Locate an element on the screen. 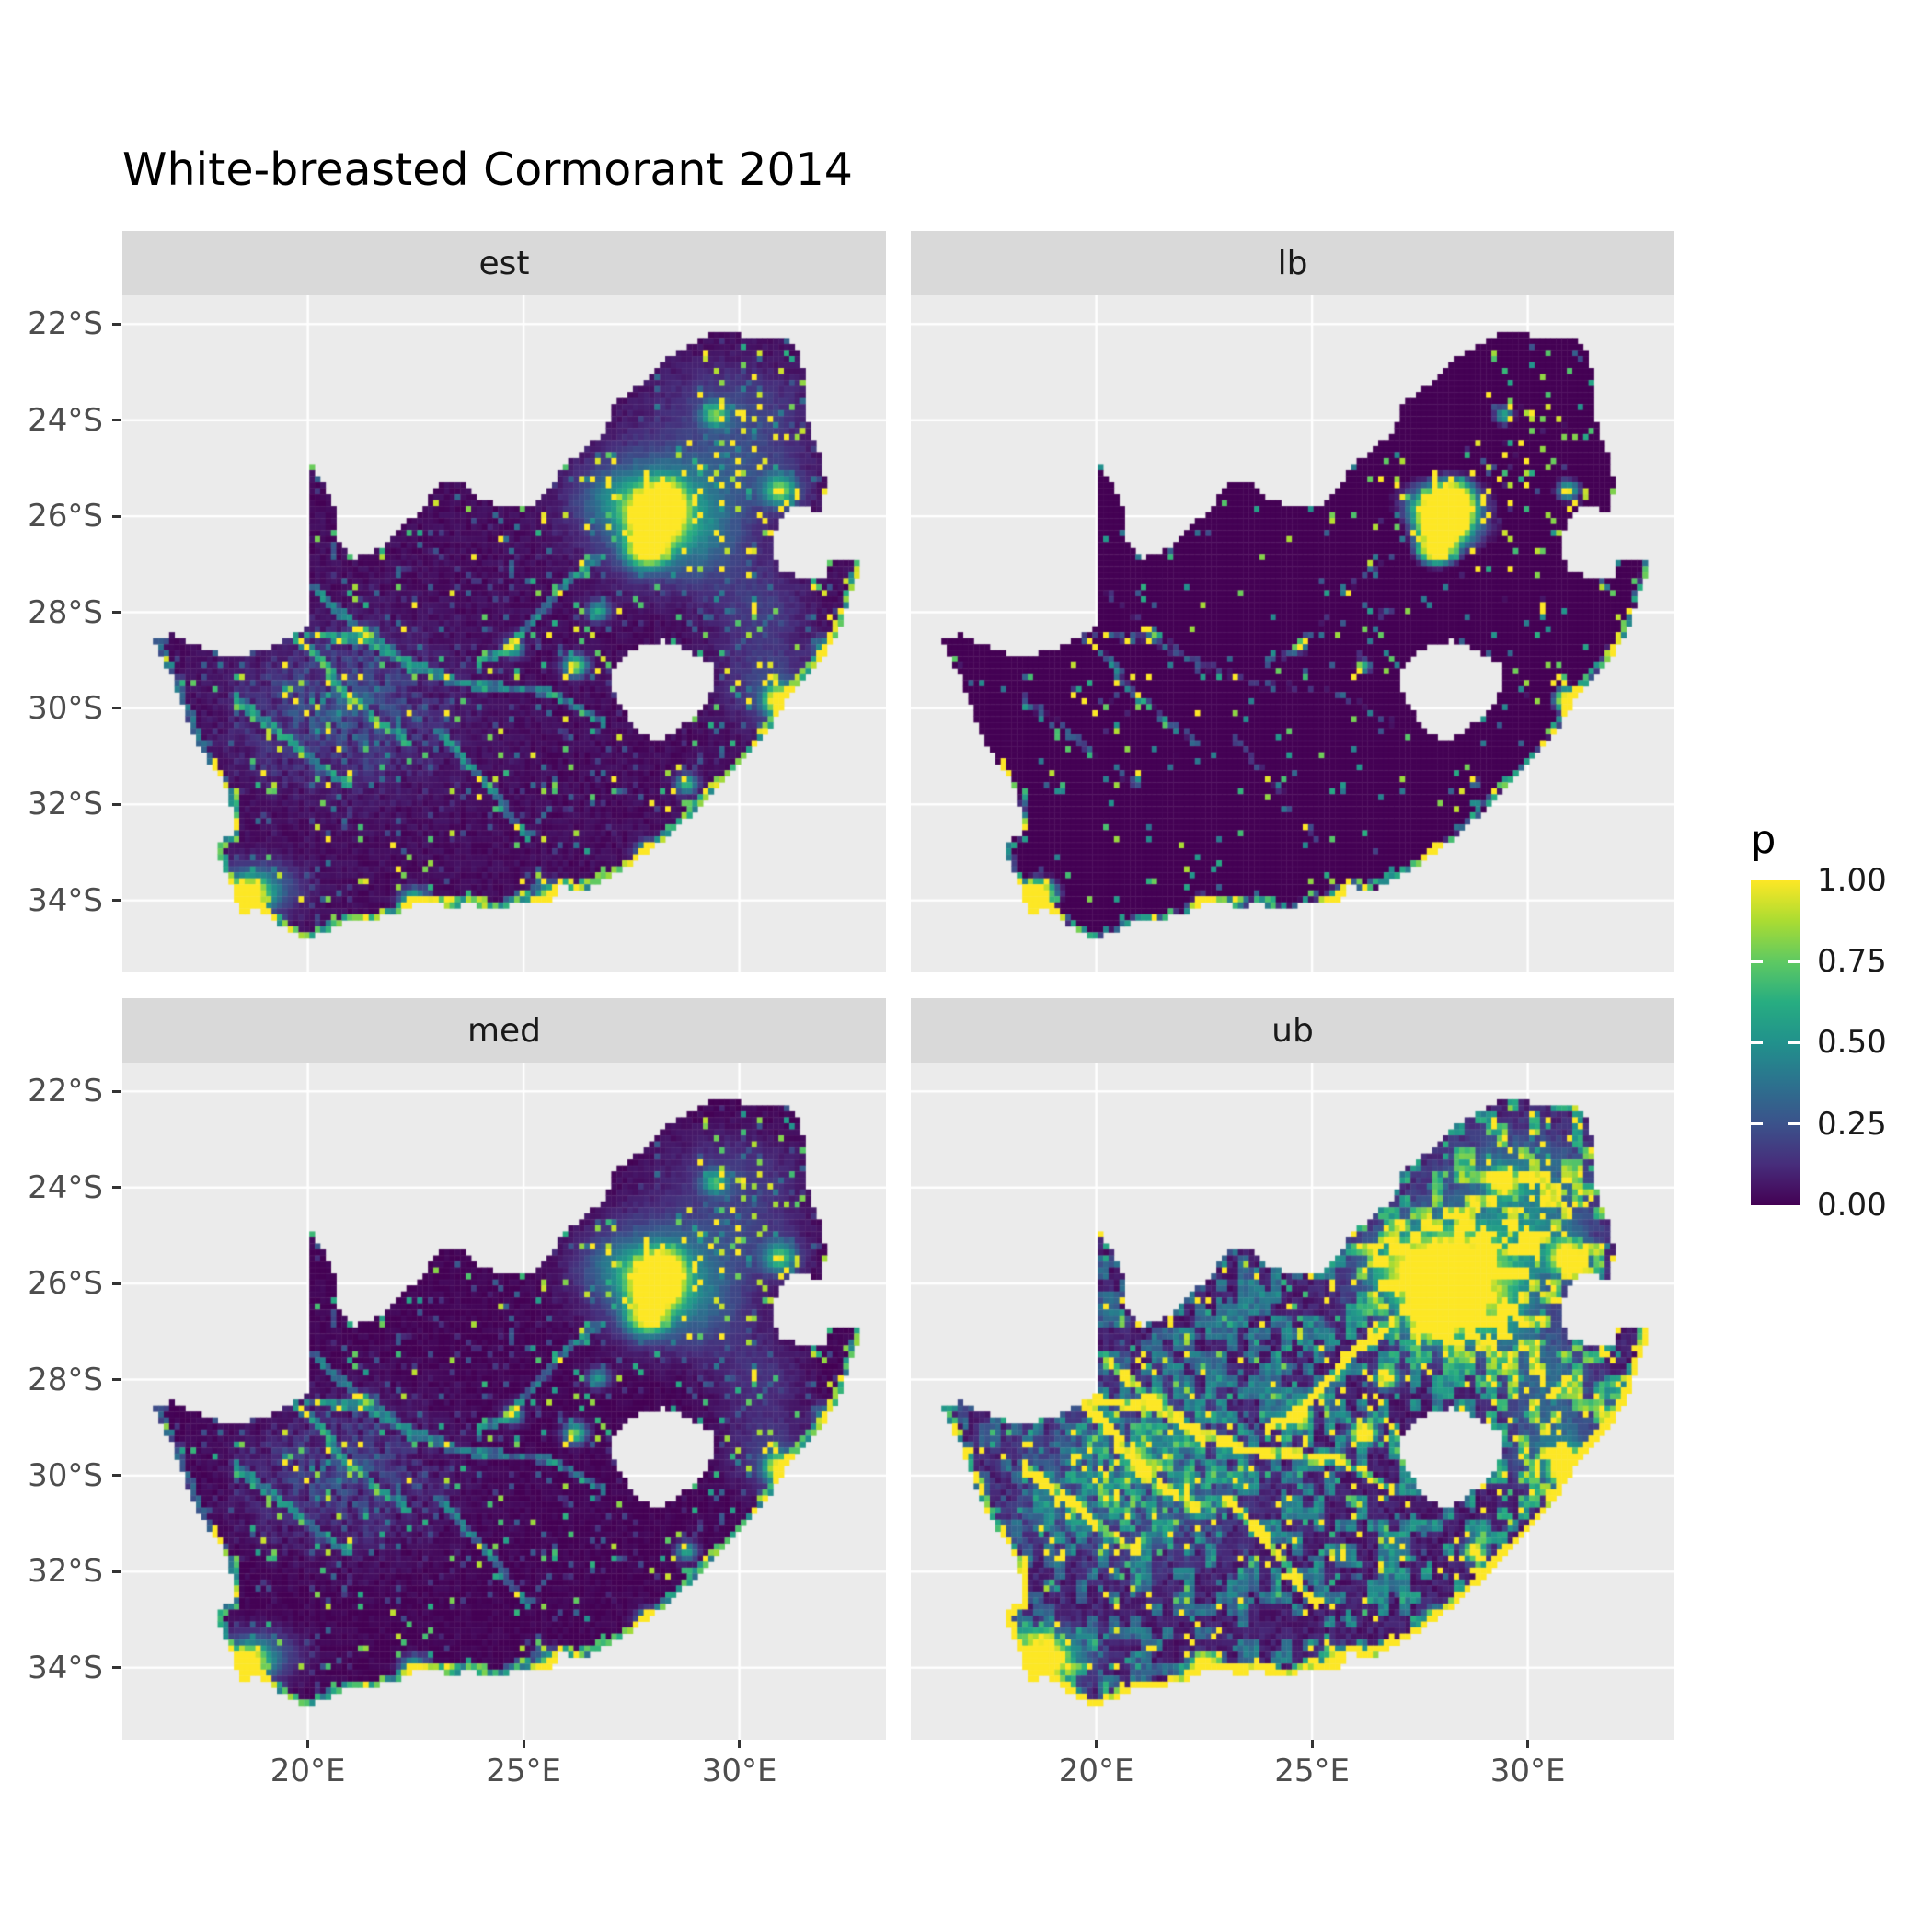  map-canvas-est is located at coordinates (504, 633).